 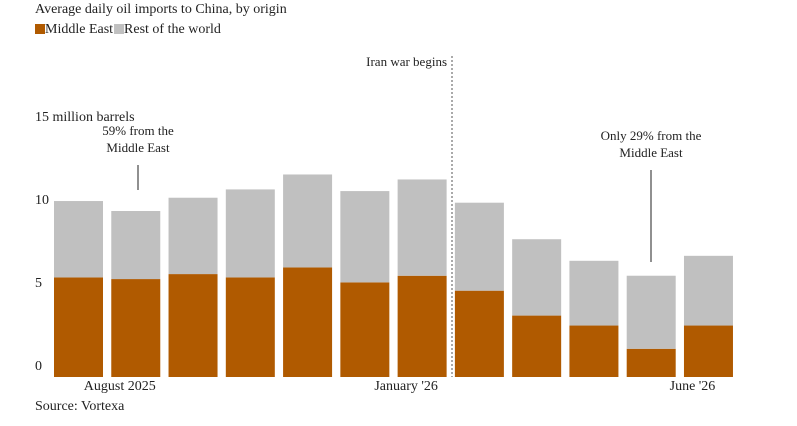 What do you see at coordinates (79, 29) in the screenshot?
I see `legend-label: Middle East` at bounding box center [79, 29].